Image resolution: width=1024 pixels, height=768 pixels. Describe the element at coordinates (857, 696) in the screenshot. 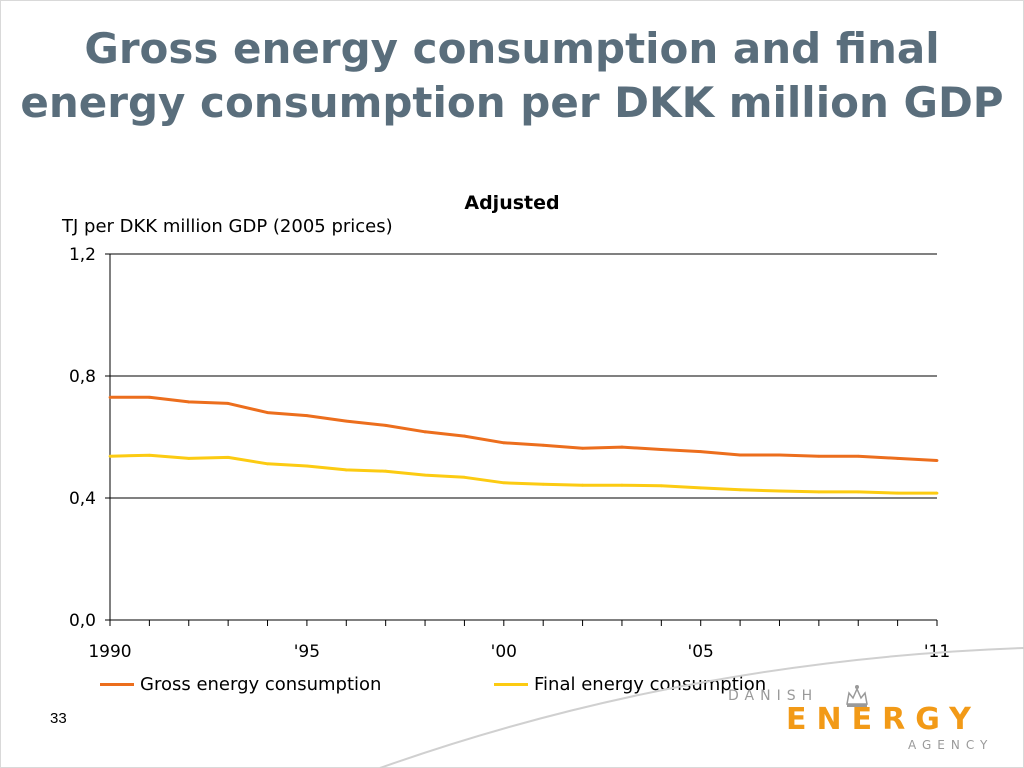

I see `crown-icon` at that location.